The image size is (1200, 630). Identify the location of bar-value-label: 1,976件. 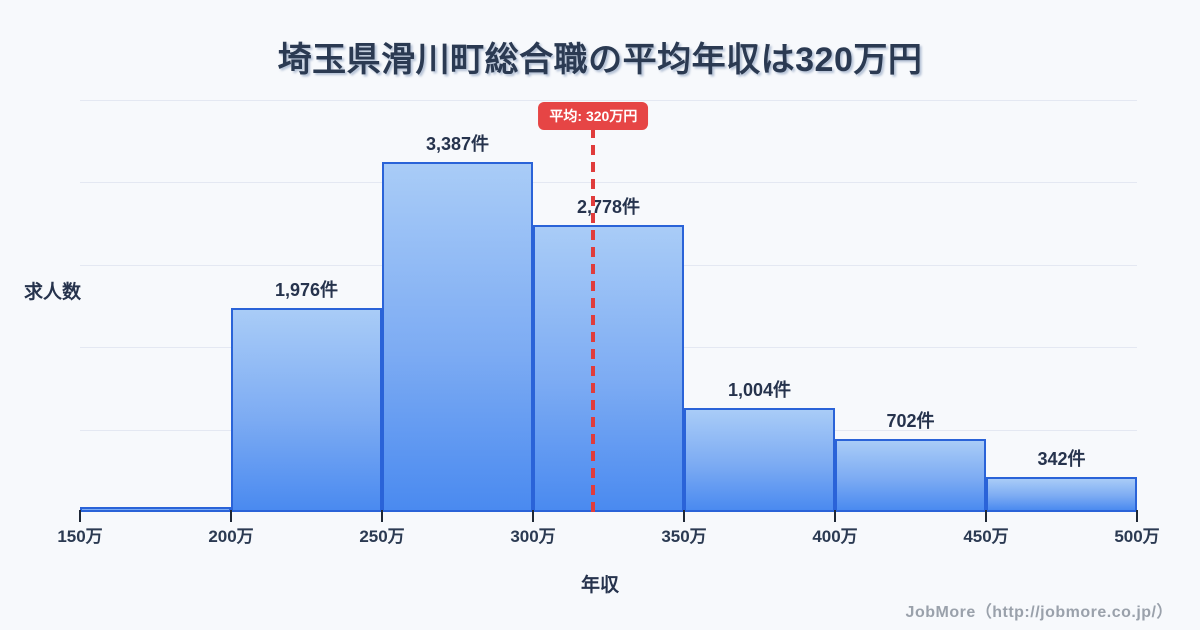
(306, 290).